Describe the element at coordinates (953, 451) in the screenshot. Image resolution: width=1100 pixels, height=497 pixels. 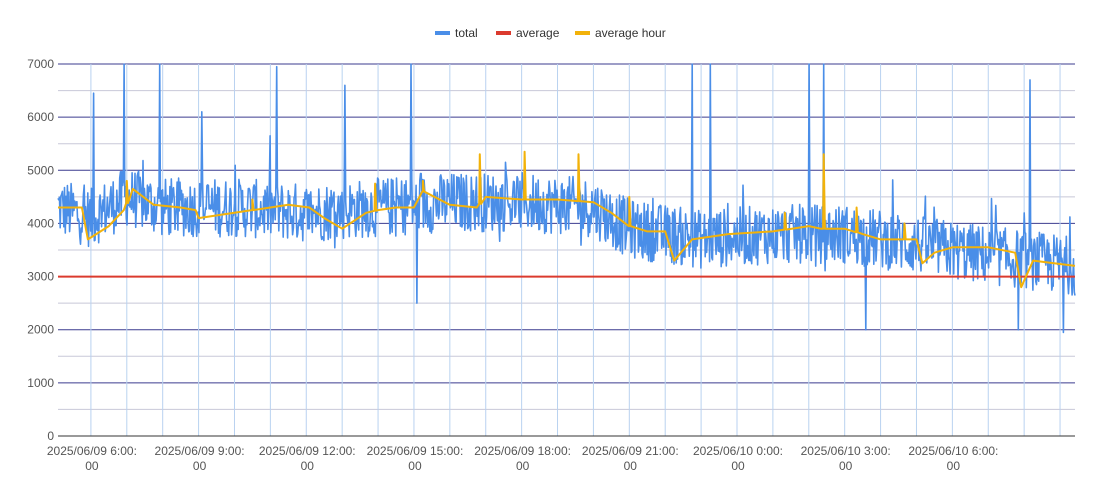
I see `x-tick-label: 2025/06/10 6:00:` at that location.